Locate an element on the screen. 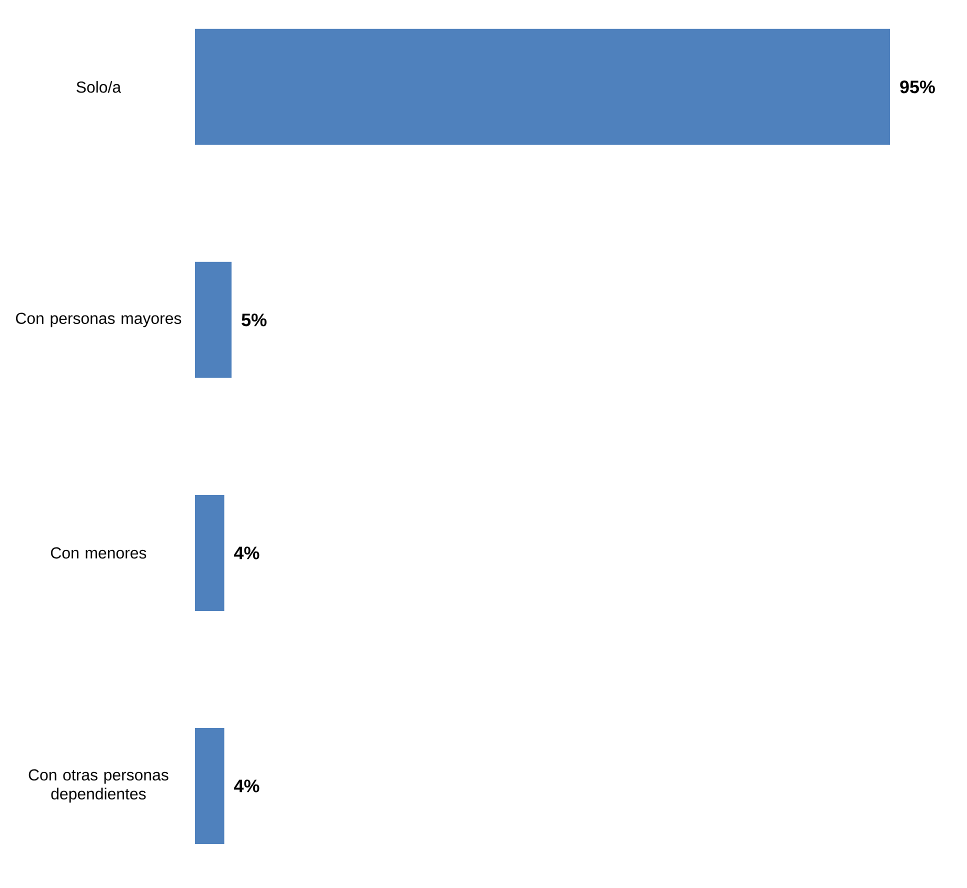 Image resolution: width=967 pixels, height=888 pixels. data-label: 5% is located at coordinates (254, 320).